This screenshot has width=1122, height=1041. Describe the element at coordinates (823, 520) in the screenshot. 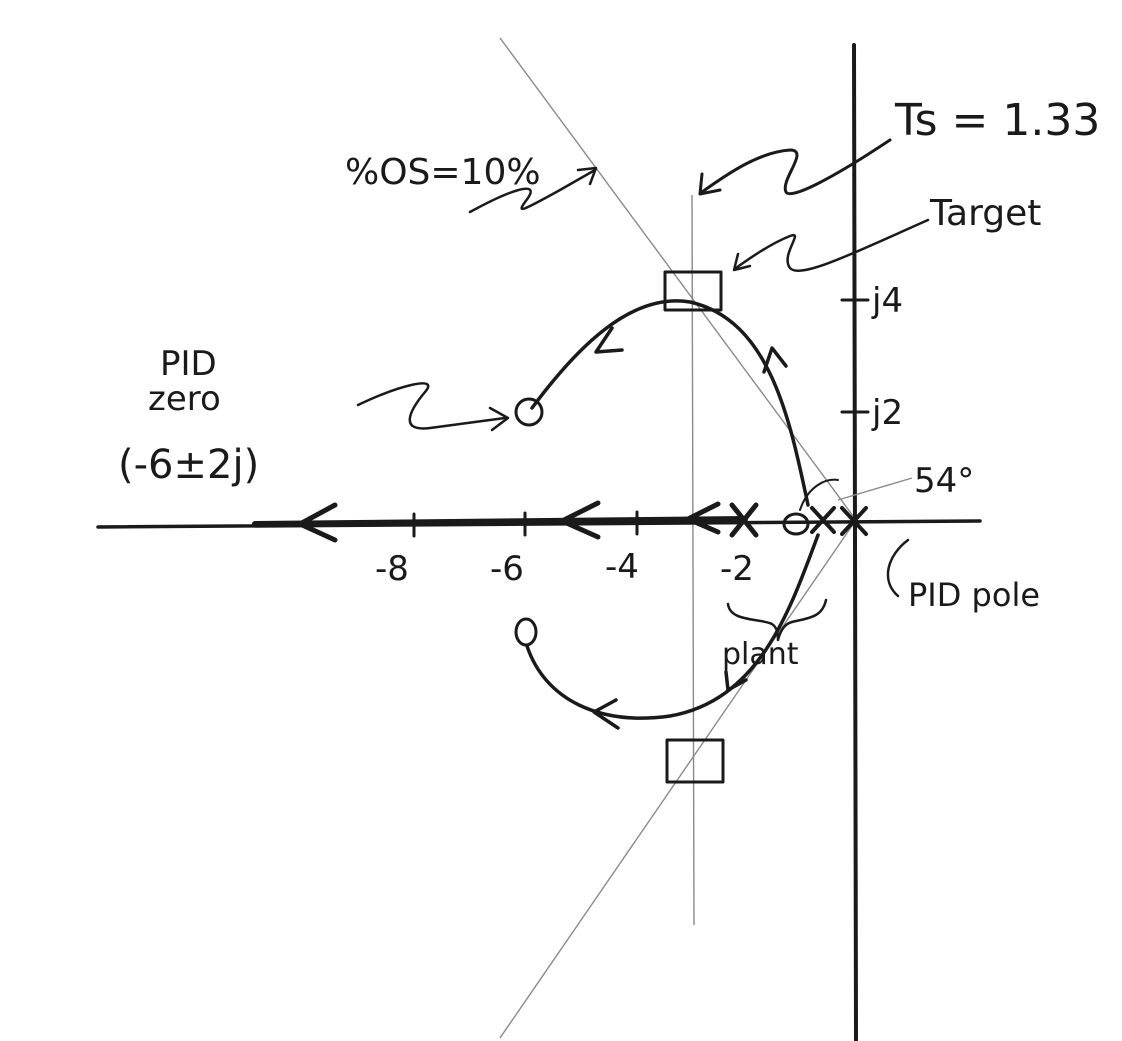

I see `plant-pole-near-origin` at that location.